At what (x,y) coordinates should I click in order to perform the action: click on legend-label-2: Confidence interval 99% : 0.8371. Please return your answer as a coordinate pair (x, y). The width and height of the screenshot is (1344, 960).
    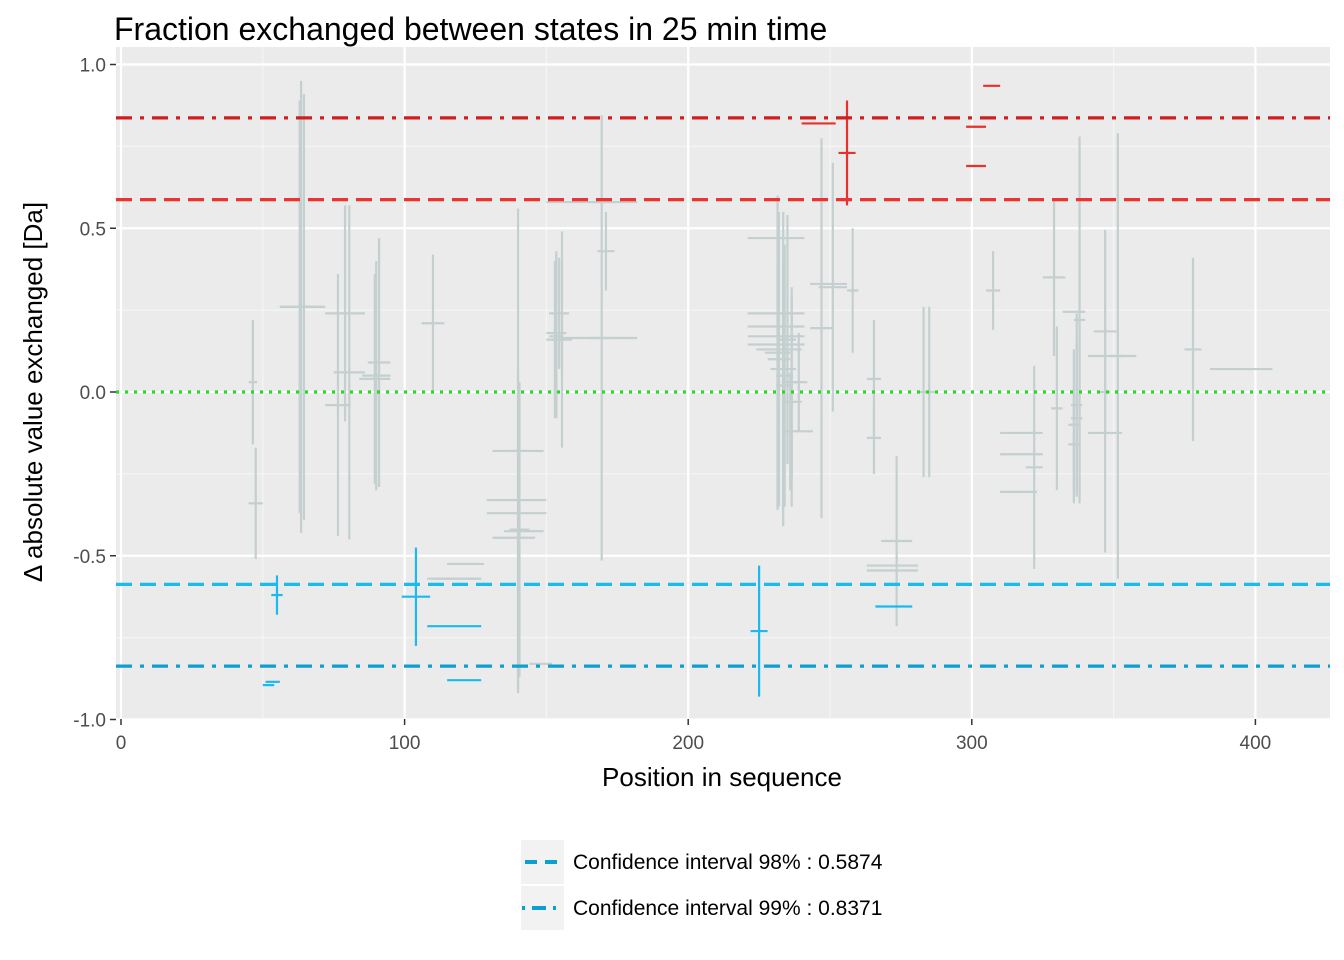
    Looking at the image, I should click on (727, 908).